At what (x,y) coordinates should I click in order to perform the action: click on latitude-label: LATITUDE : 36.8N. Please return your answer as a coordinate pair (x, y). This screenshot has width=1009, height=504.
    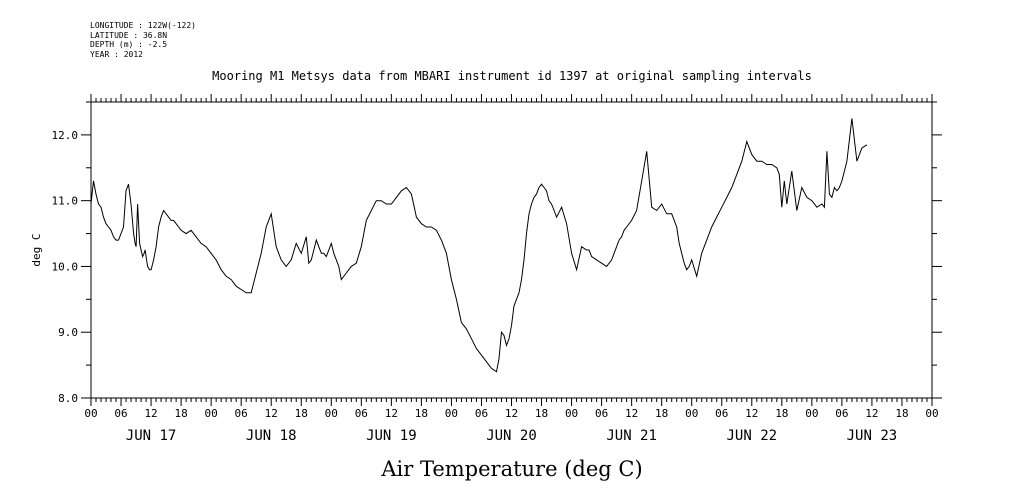
    Looking at the image, I should click on (129, 35).